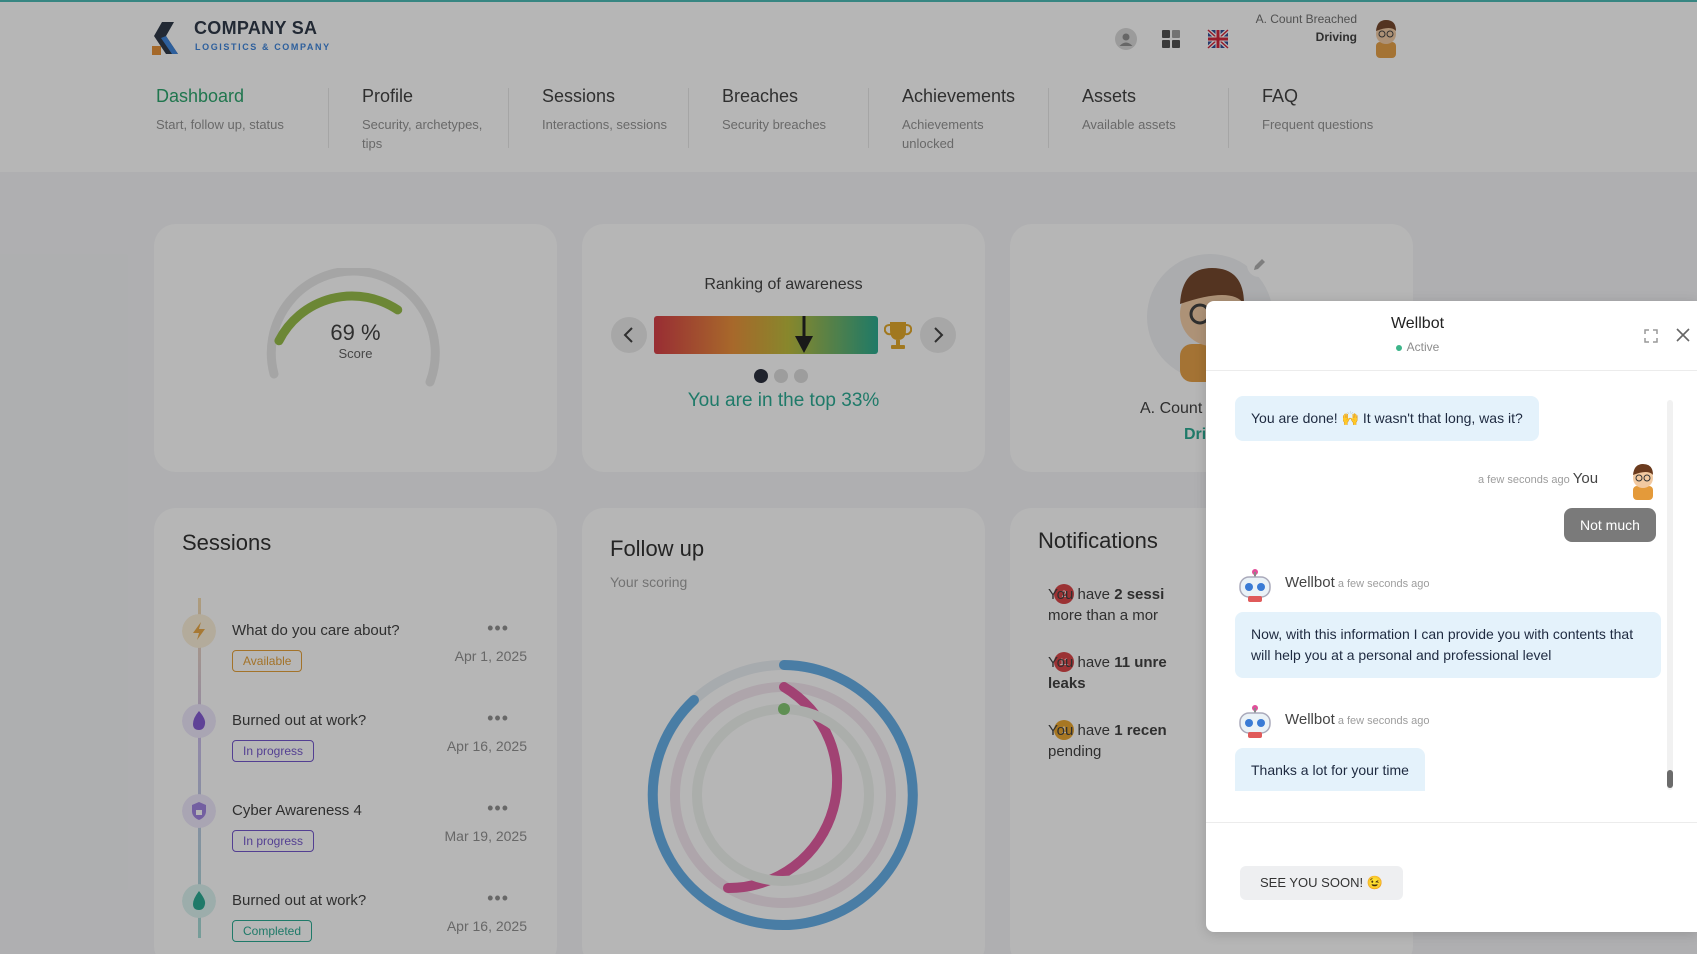 The height and width of the screenshot is (954, 1697). Describe the element at coordinates (1171, 39) in the screenshot. I see `apps-grid-icon` at that location.